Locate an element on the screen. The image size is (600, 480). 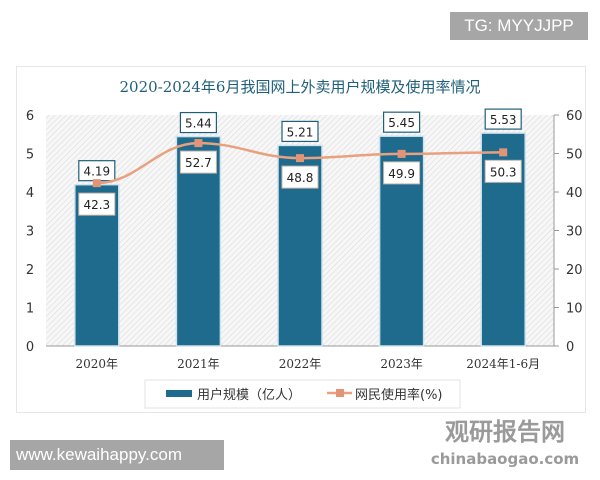
y-right-tick-label: 40 is located at coordinates (574, 193).